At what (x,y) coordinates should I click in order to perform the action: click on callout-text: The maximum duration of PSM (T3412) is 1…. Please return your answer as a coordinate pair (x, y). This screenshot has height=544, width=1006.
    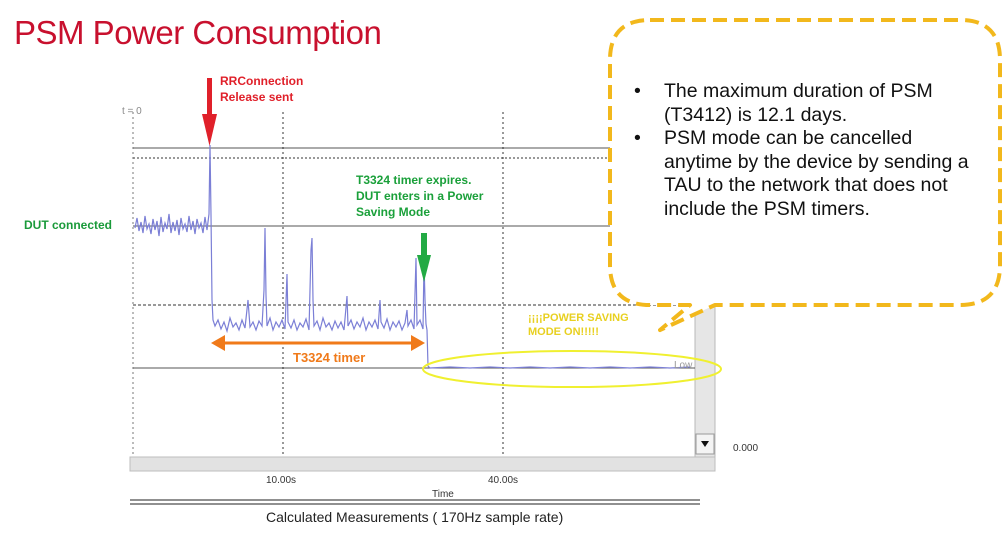
    Looking at the image, I should click on (804, 150).